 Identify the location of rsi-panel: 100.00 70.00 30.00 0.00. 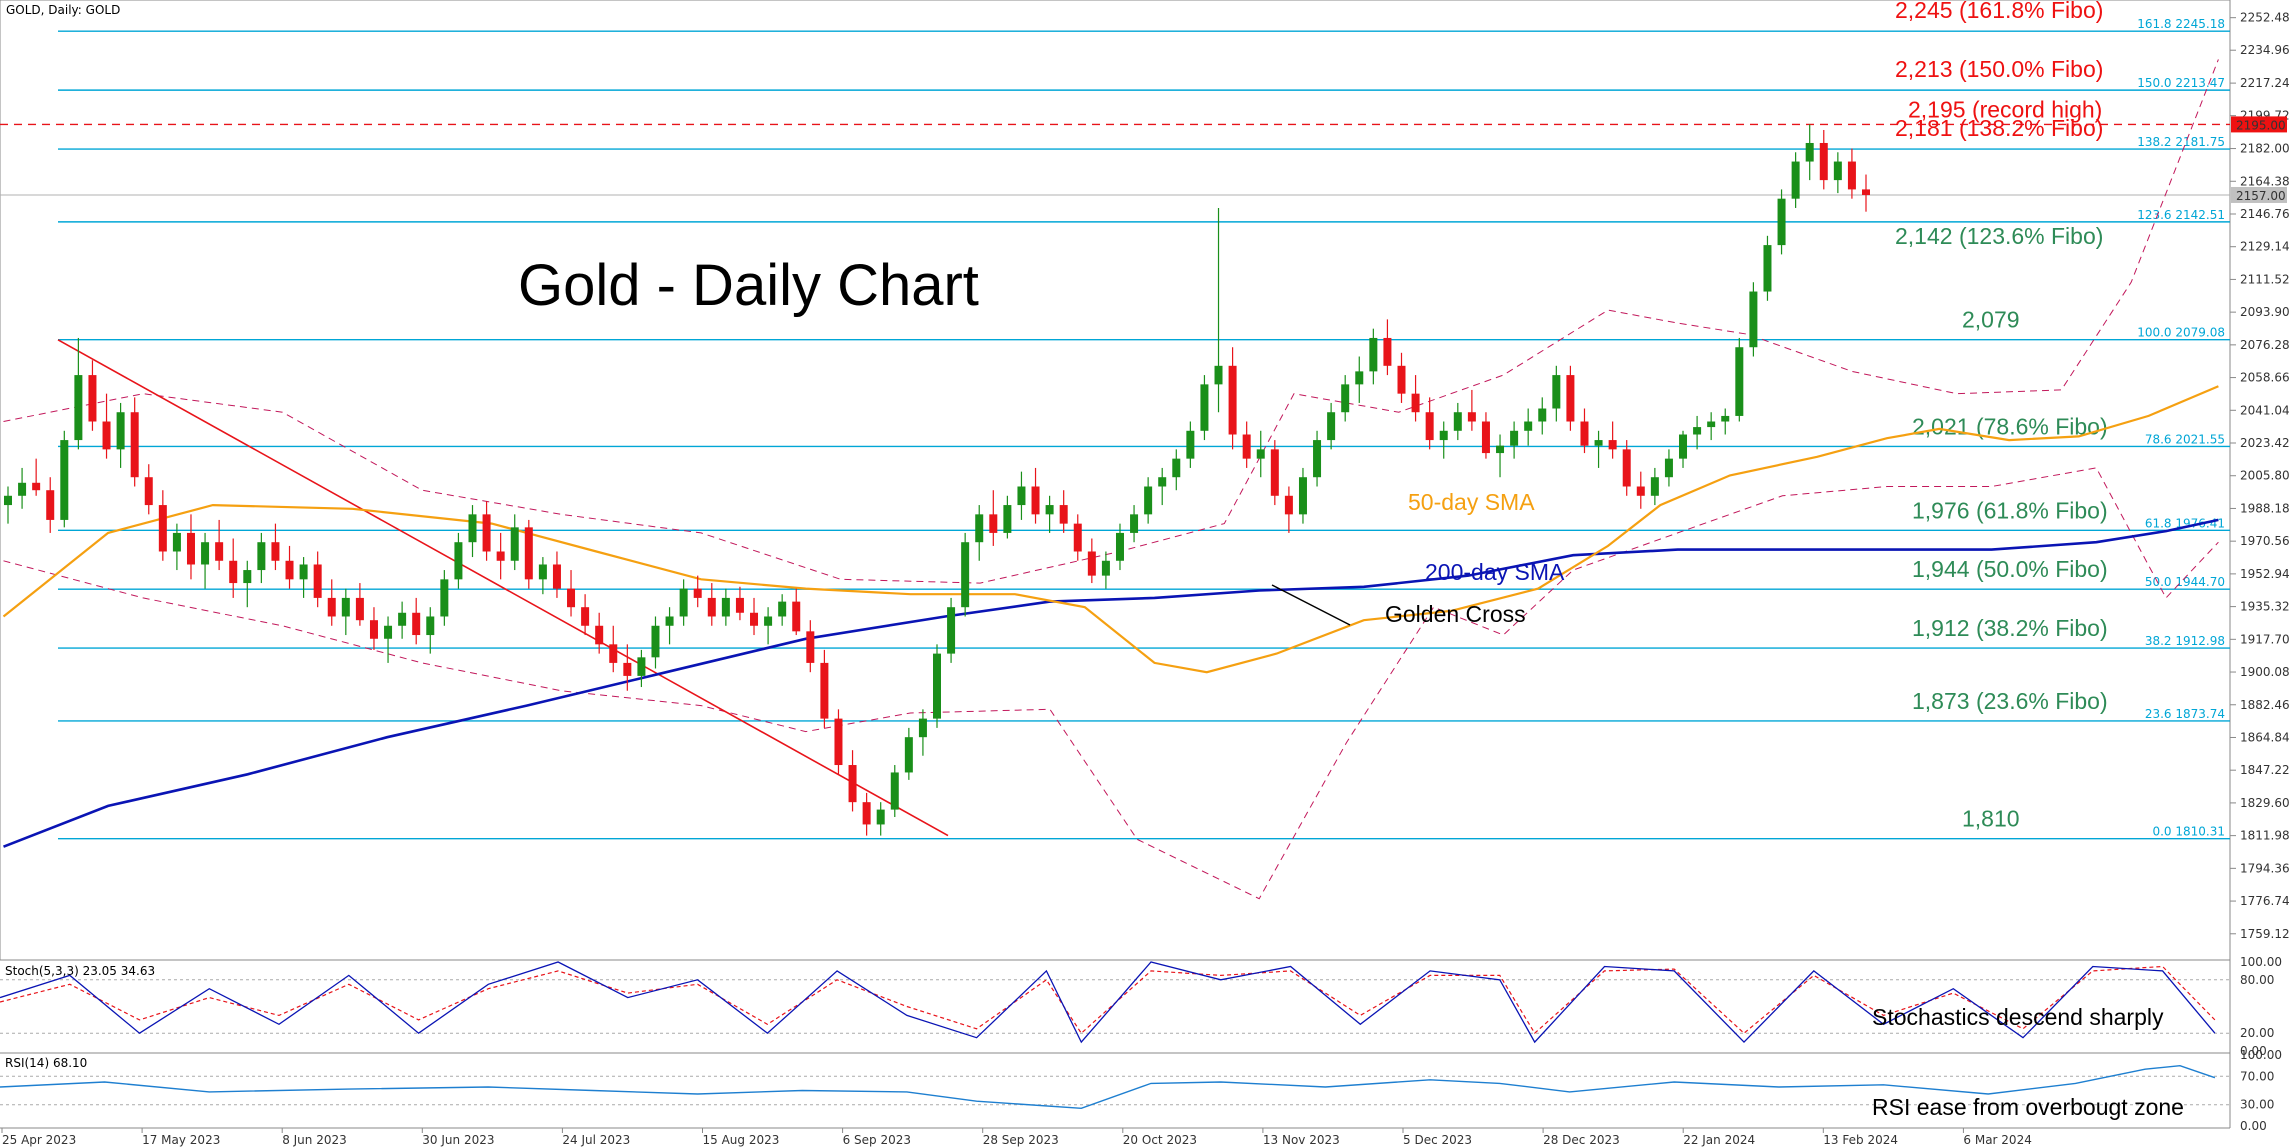
(1141, 1090).